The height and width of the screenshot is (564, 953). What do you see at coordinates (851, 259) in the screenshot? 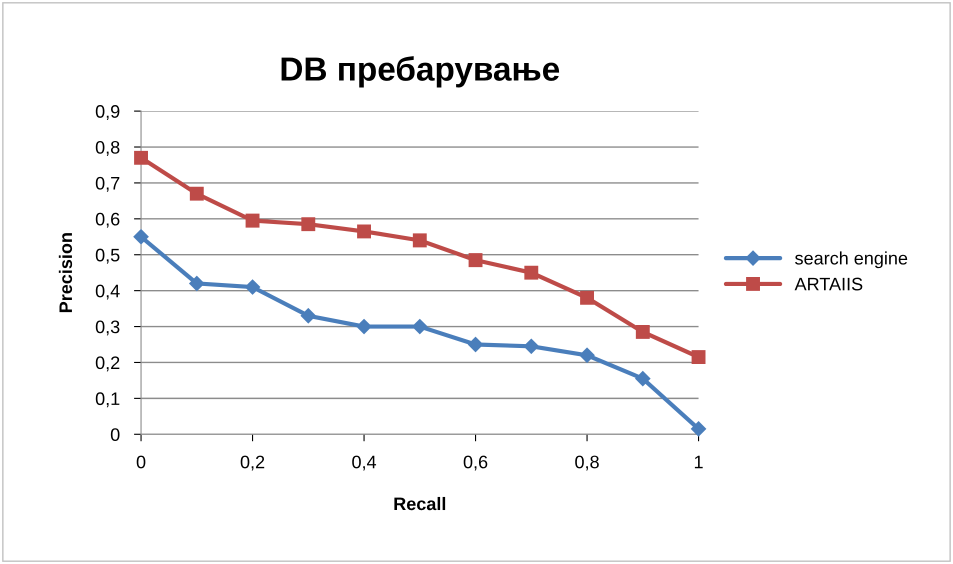
I see `legend-label: search engine` at bounding box center [851, 259].